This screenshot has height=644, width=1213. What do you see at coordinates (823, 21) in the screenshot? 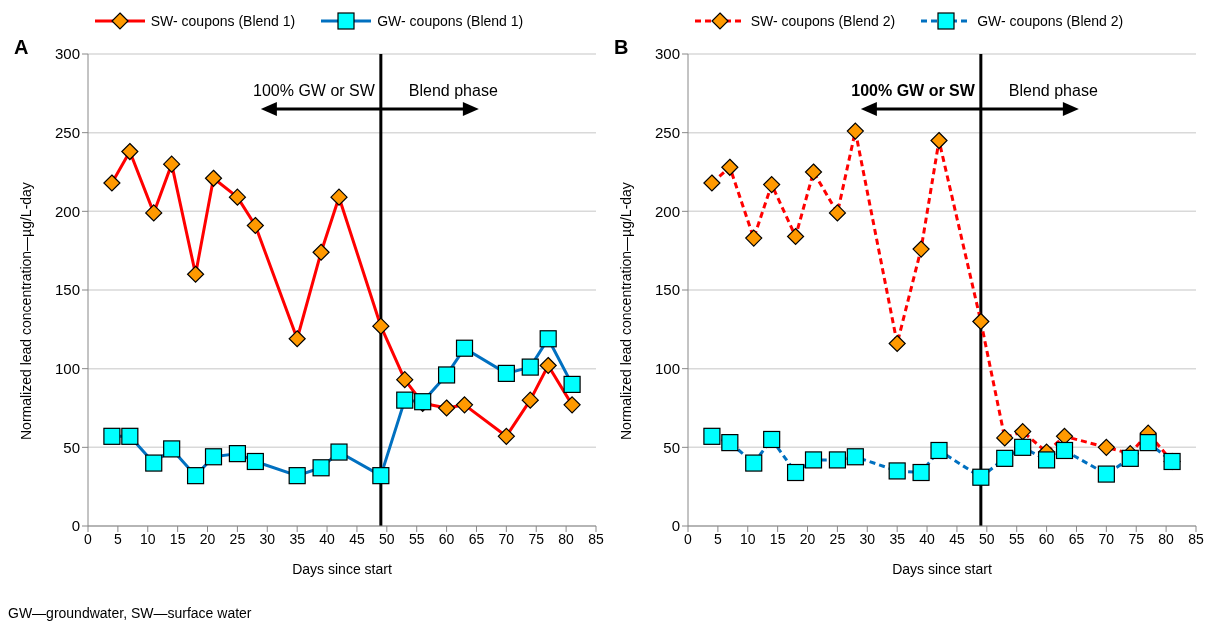
I see `legend-label: SW- coupons (Blend 2)` at bounding box center [823, 21].